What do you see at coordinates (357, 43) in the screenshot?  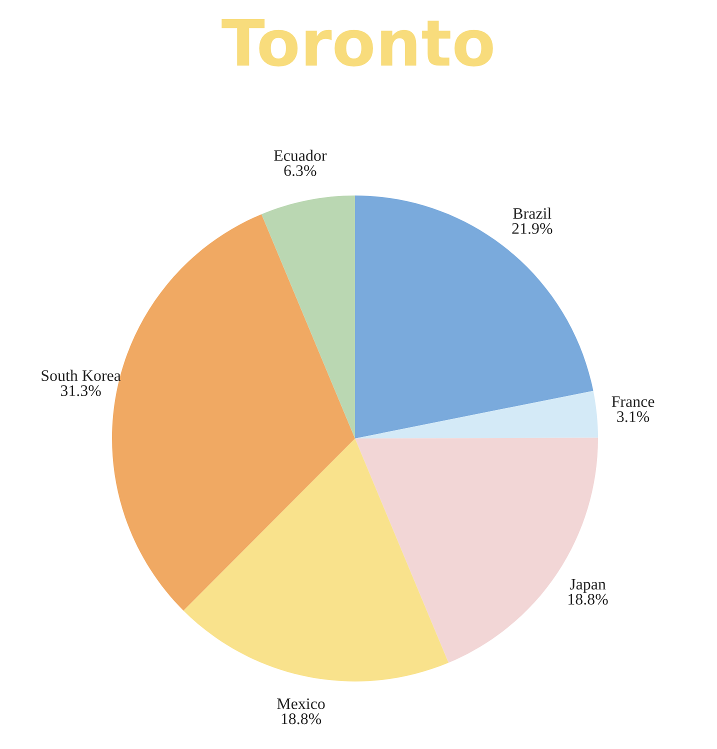 I see `chart-title: Toronto` at bounding box center [357, 43].